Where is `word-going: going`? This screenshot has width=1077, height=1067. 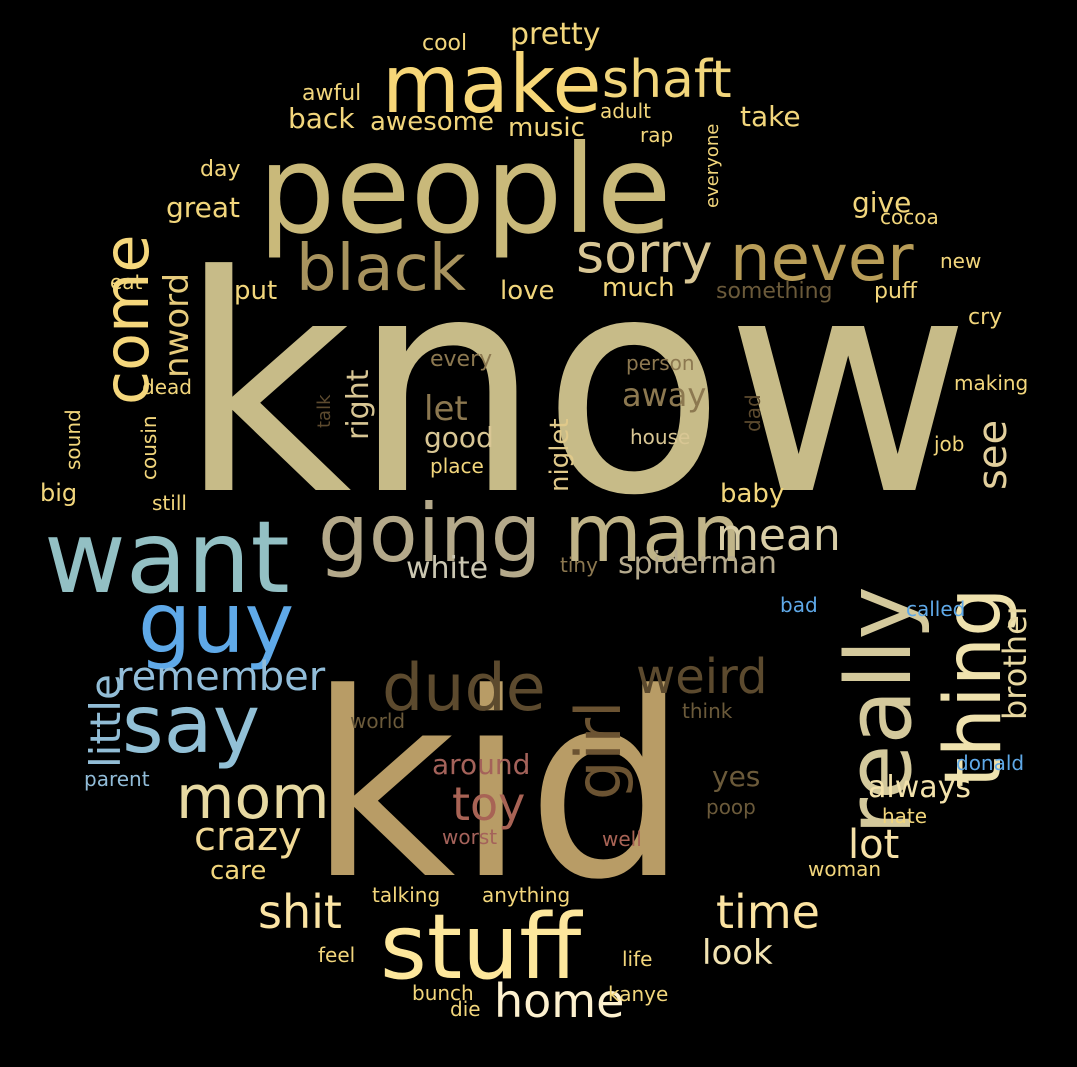
word-going: going is located at coordinates (429, 533).